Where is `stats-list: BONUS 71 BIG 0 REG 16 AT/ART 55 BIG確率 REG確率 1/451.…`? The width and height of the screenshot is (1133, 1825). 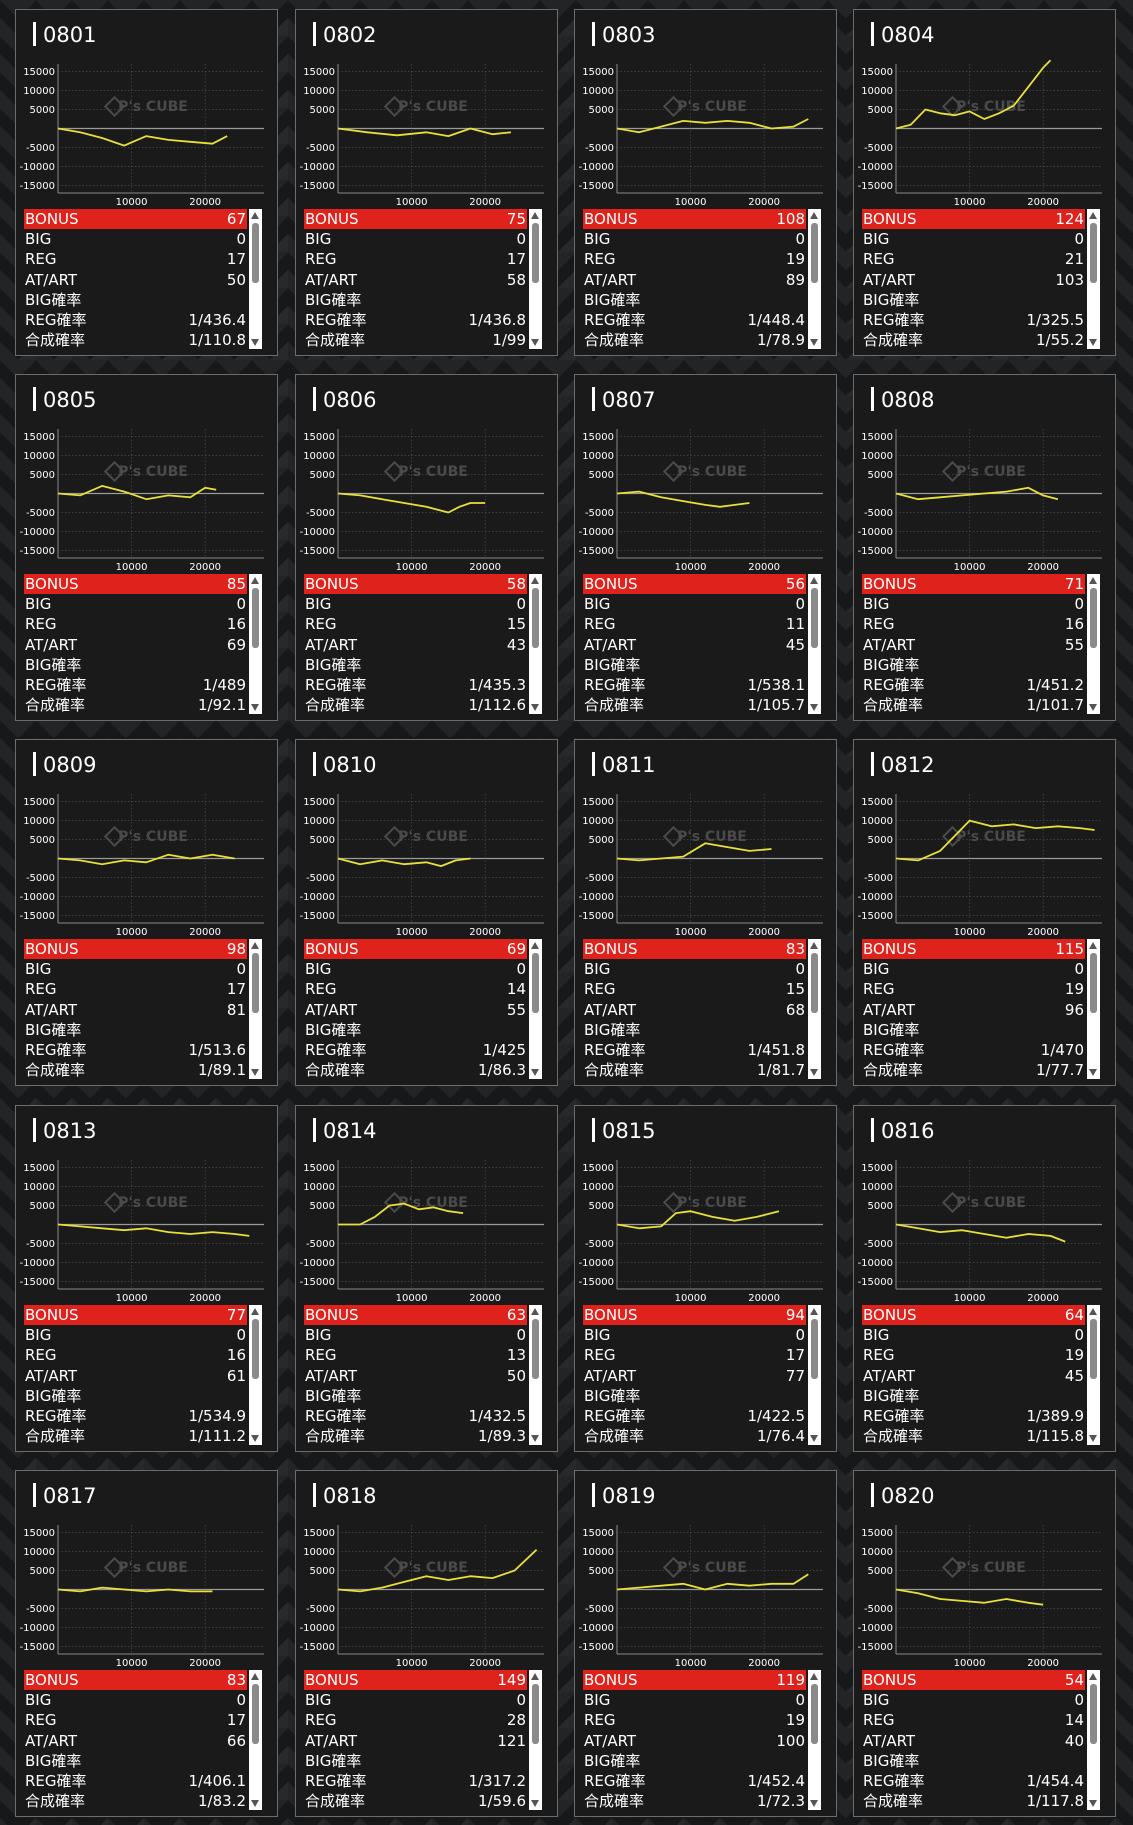 stats-list: BONUS 71 BIG 0 REG 16 AT/ART 55 BIG確率 REG確率 1/451.… is located at coordinates (981, 644).